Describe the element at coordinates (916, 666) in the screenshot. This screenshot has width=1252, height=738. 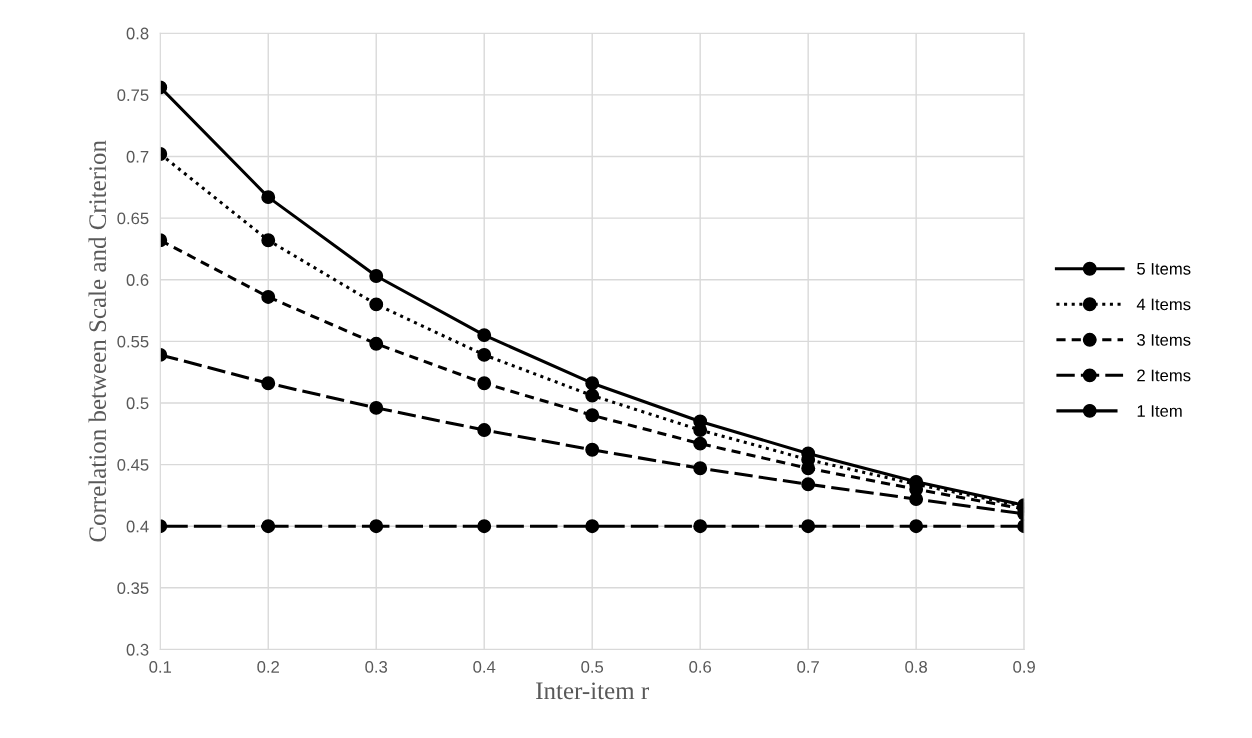
I see `x-tick-label: 0.8` at that location.